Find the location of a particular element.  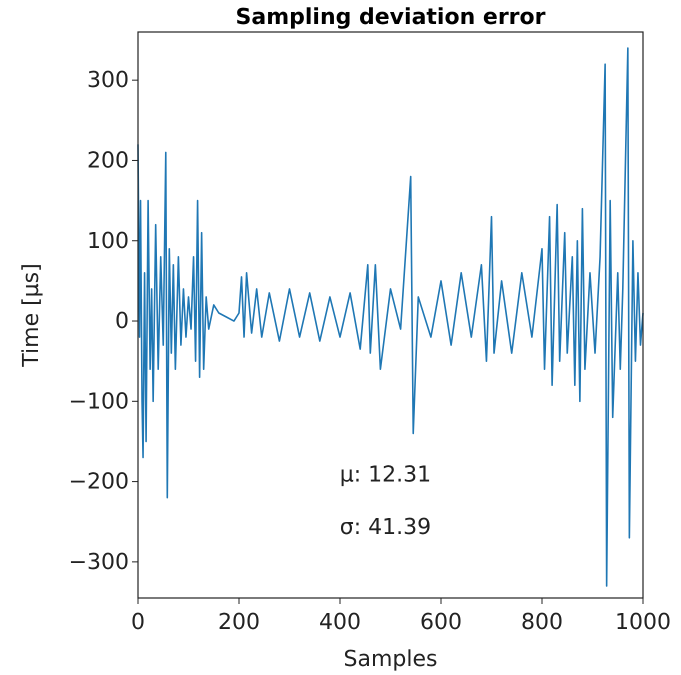

y-tick-label: 200 is located at coordinates (108, 161).